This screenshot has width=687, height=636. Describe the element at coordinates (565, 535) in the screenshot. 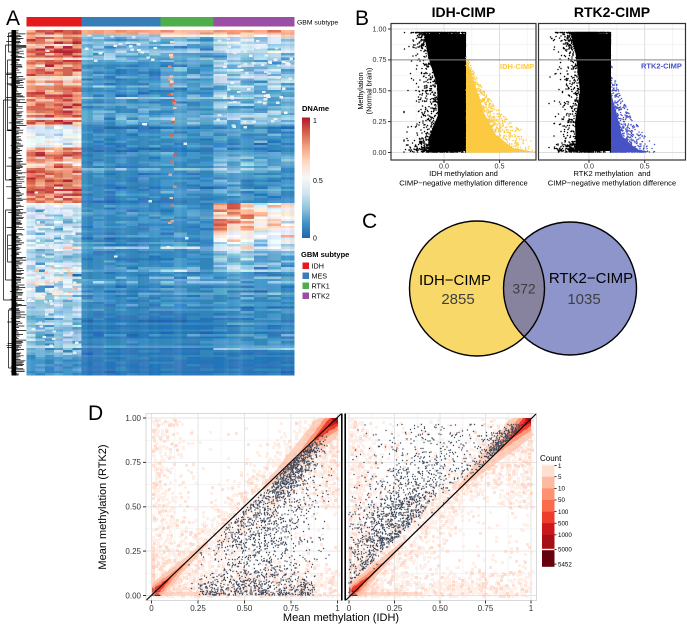

I see `svg-text: 1000` at that location.